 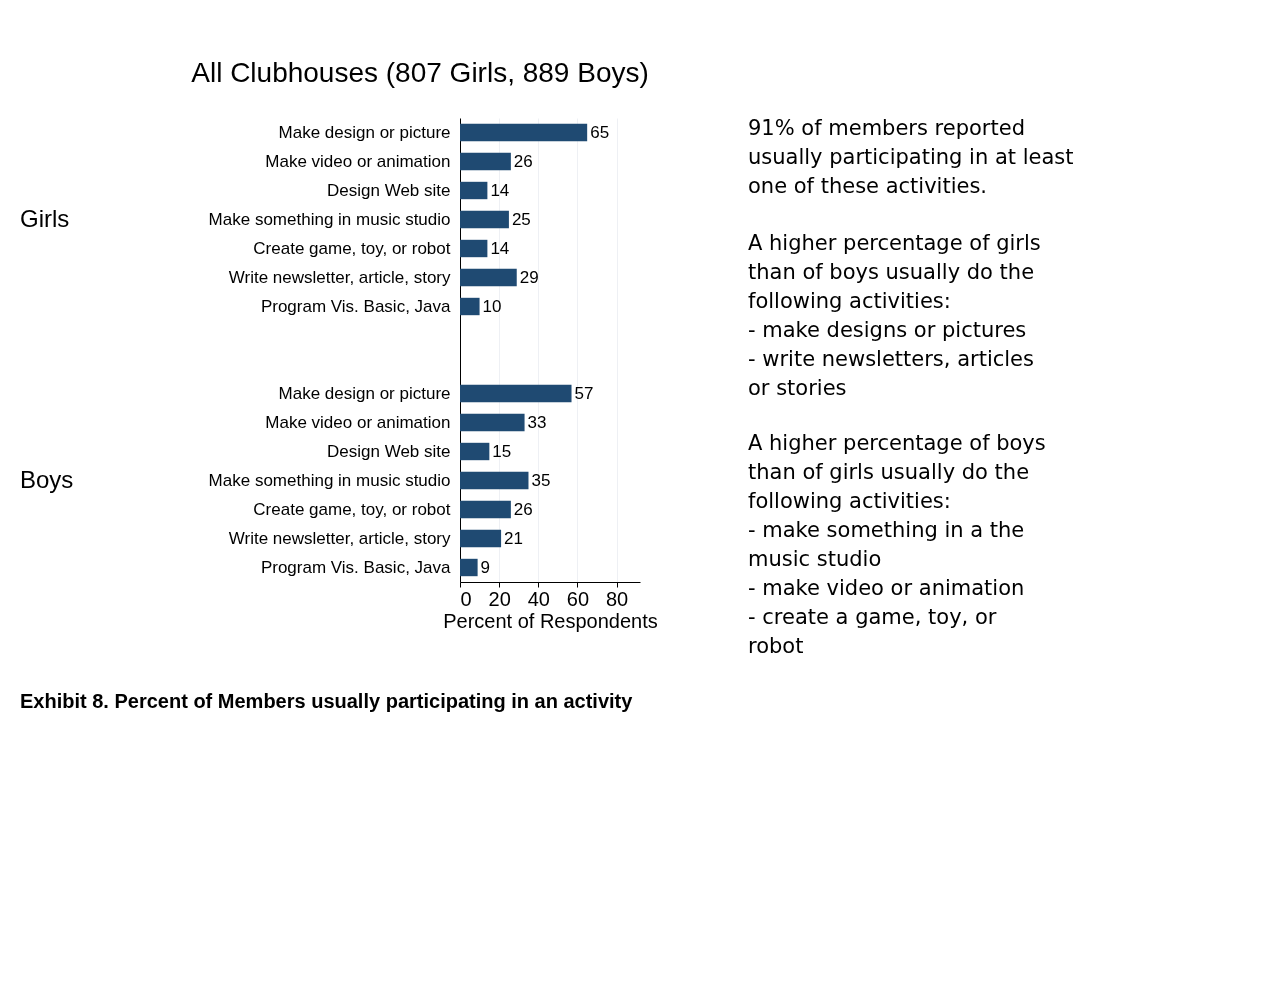 What do you see at coordinates (600, 132) in the screenshot?
I see `data-label: 65` at bounding box center [600, 132].